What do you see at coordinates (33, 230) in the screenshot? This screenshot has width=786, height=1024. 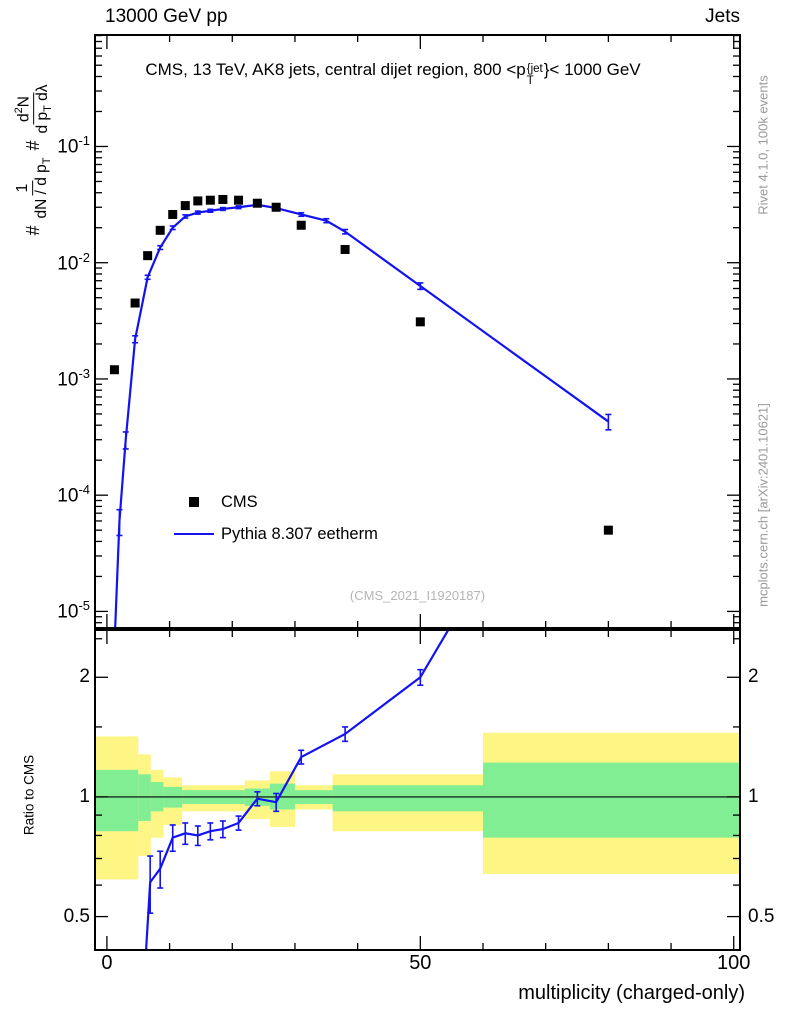 I see `ylabel-hash-1: #` at bounding box center [33, 230].